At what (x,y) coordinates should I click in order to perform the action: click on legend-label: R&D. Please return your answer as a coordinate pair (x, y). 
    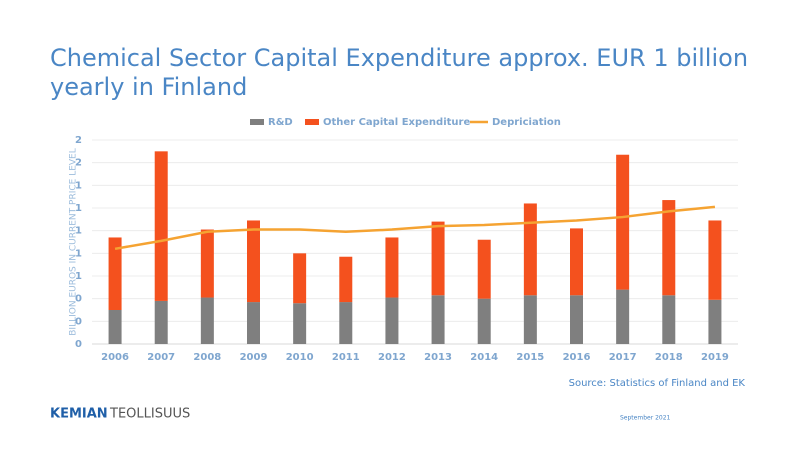
    Looking at the image, I should click on (280, 122).